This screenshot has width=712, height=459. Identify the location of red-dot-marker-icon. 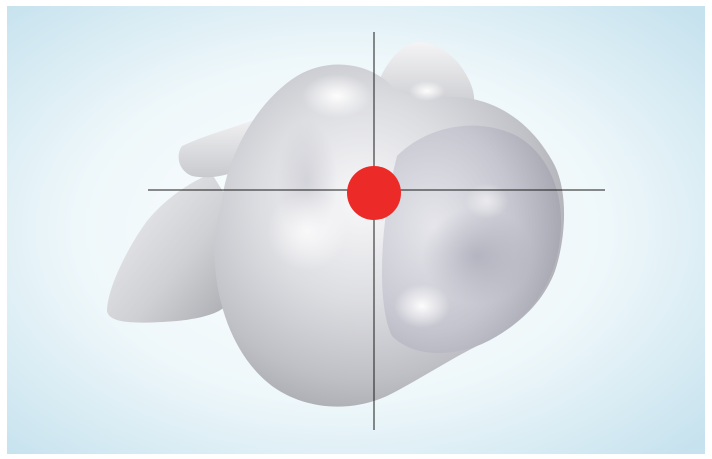
(374, 193).